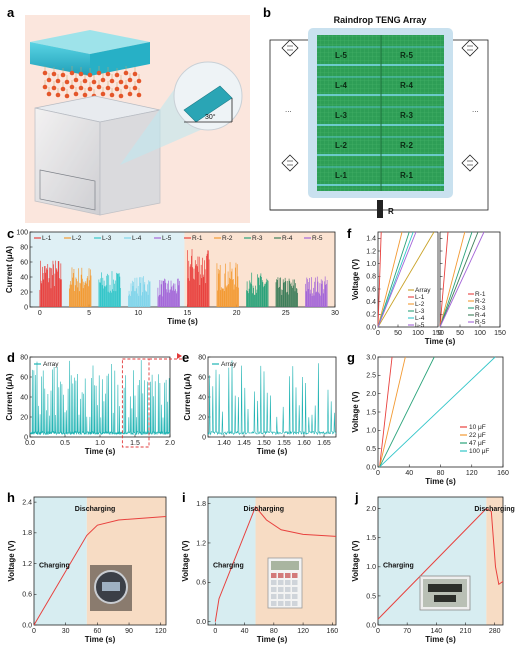 The height and width of the screenshot is (664, 524). What do you see at coordinates (286, 313) in the screenshot?
I see `x-tick-label: 25` at bounding box center [286, 313].